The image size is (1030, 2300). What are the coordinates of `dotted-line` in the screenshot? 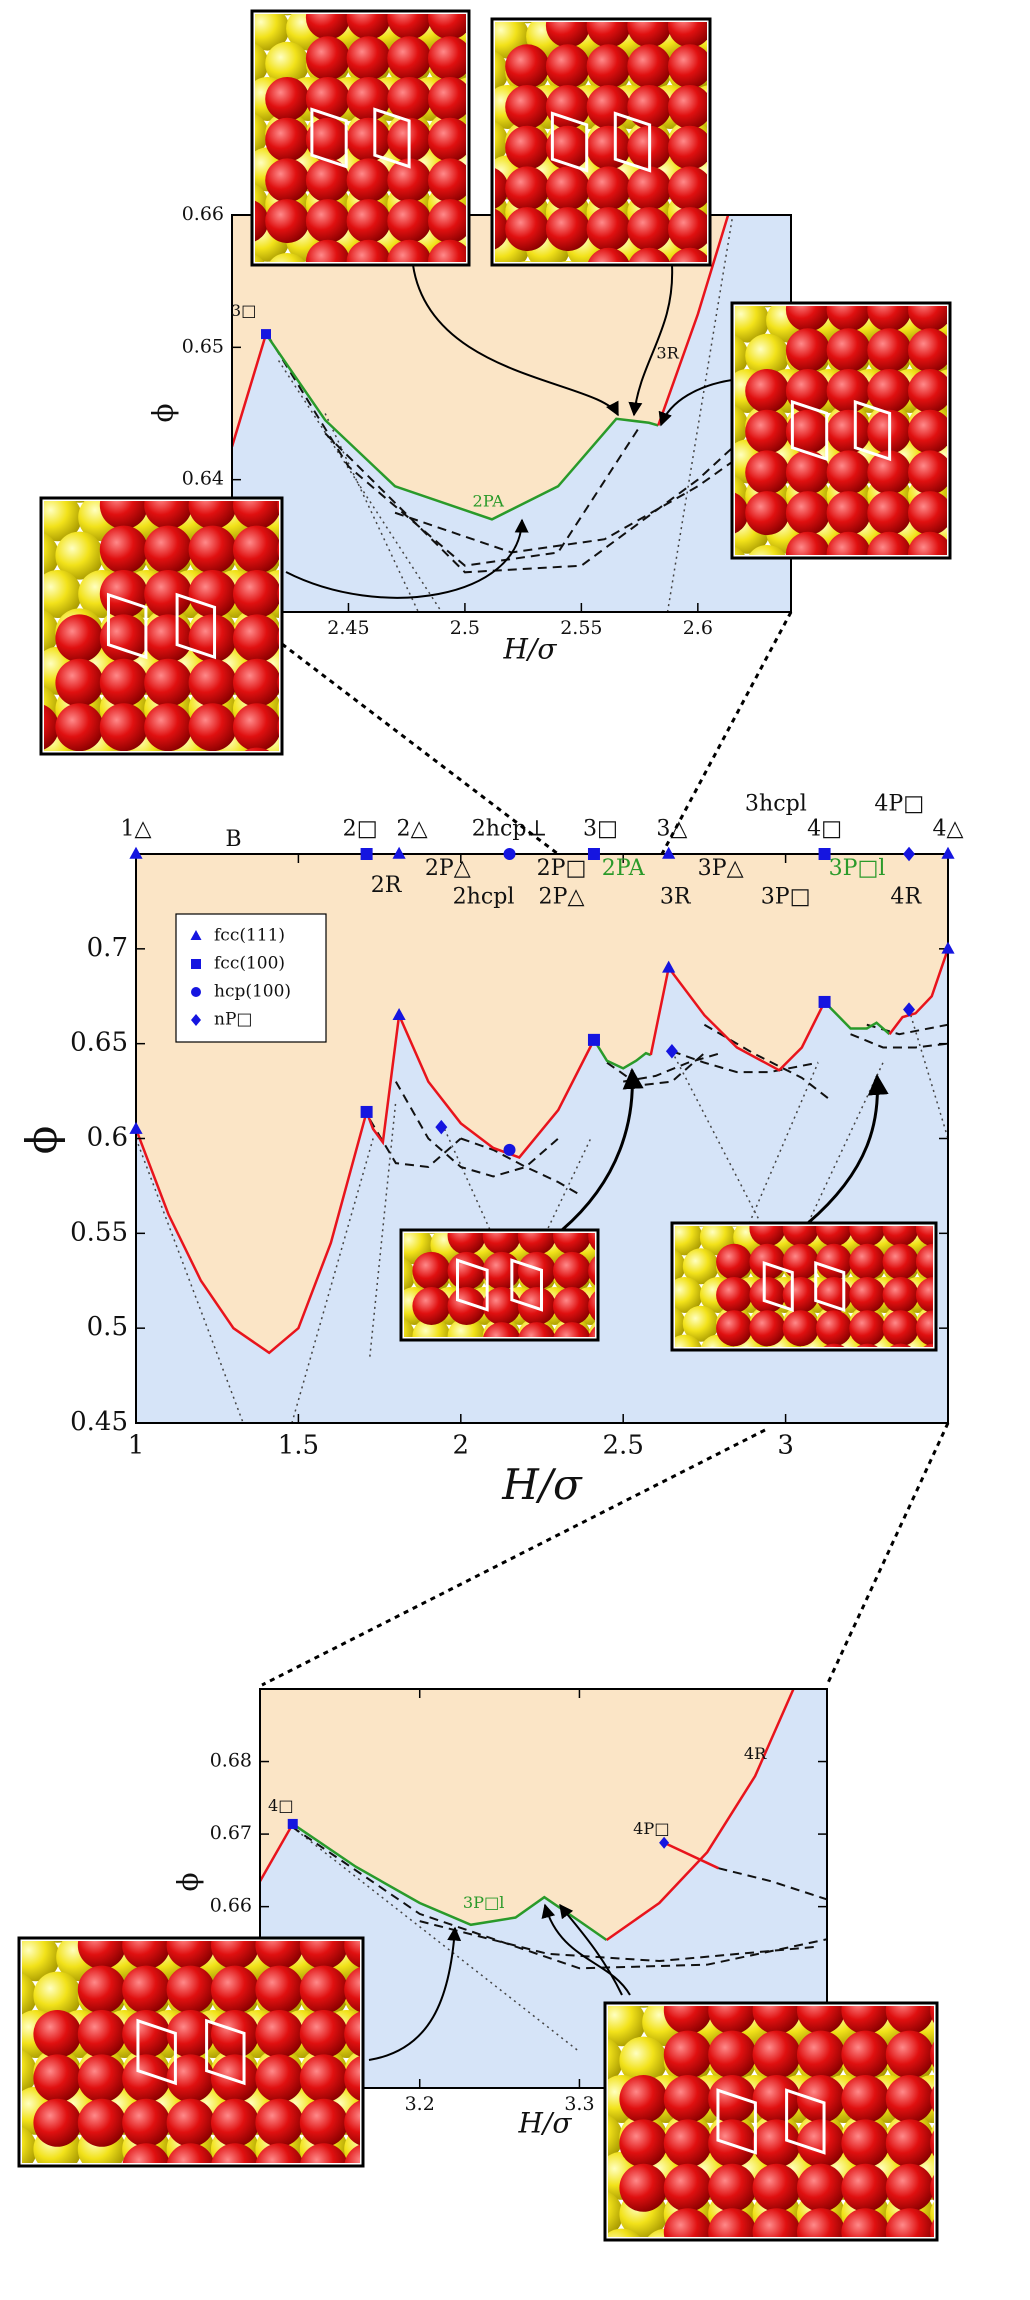 It's located at (834, 1167).